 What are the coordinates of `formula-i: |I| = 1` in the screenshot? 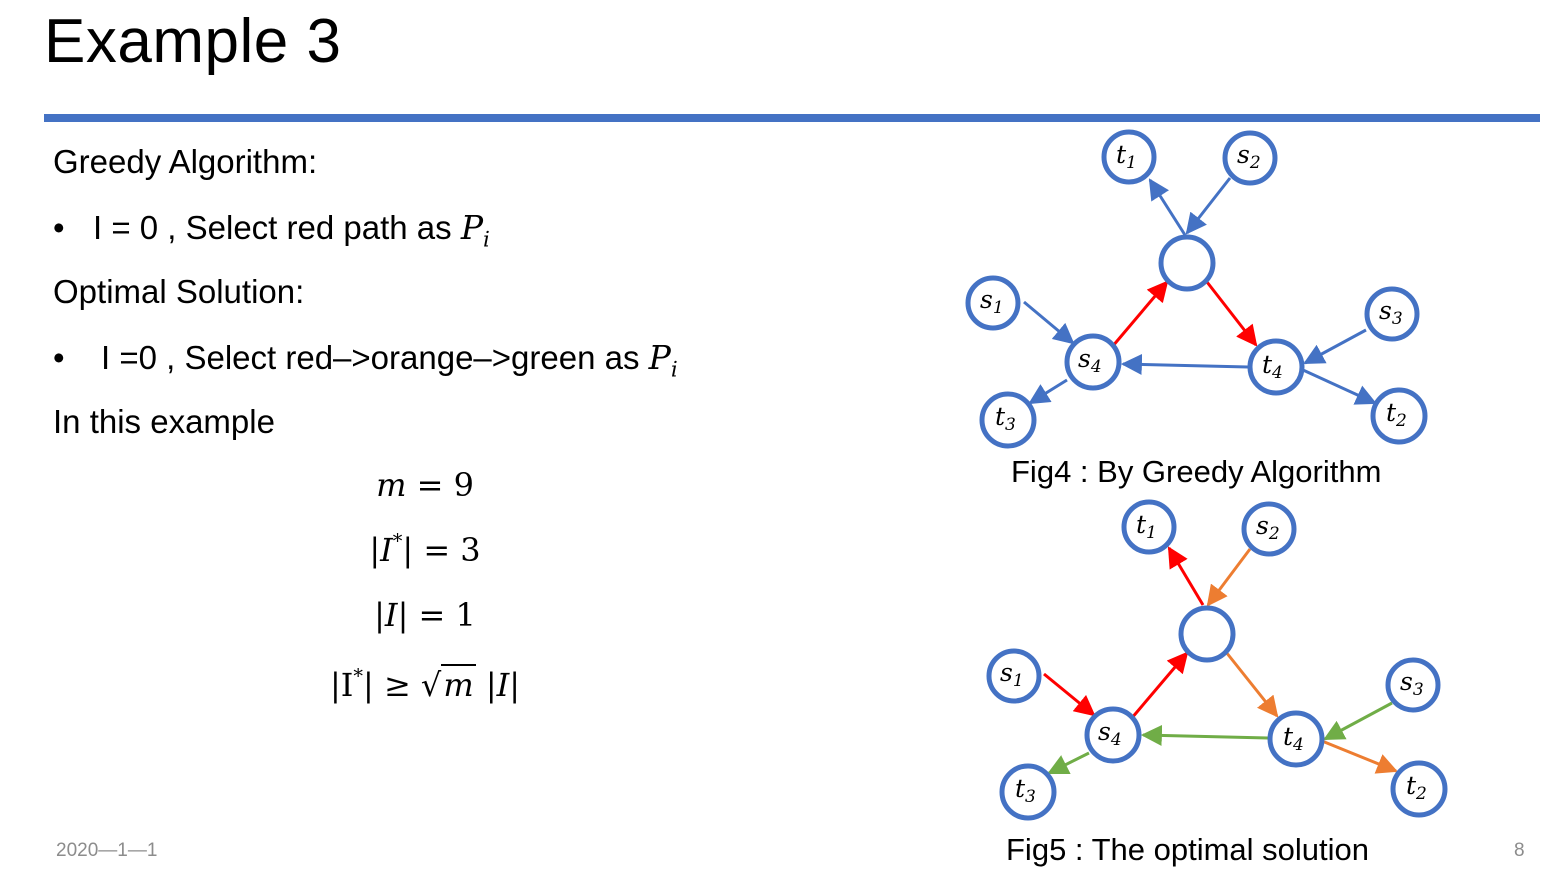 It's located at (425, 615).